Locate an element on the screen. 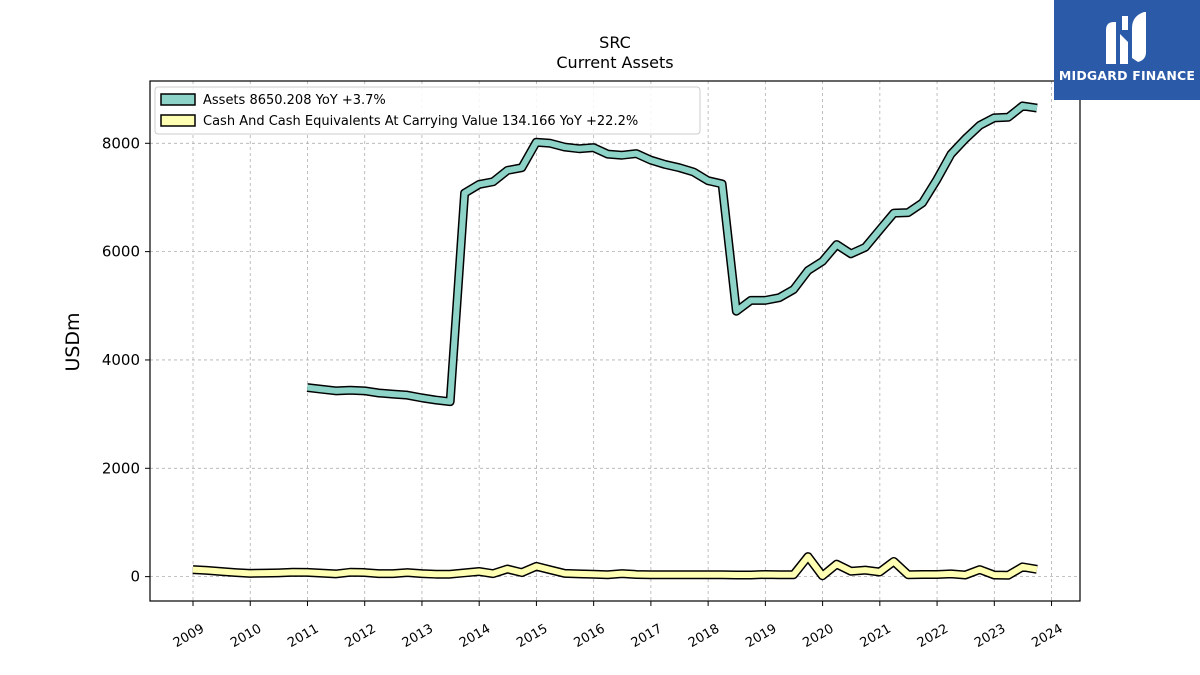 The height and width of the screenshot is (675, 1200). x-tick-label: 2020 is located at coordinates (818, 636).